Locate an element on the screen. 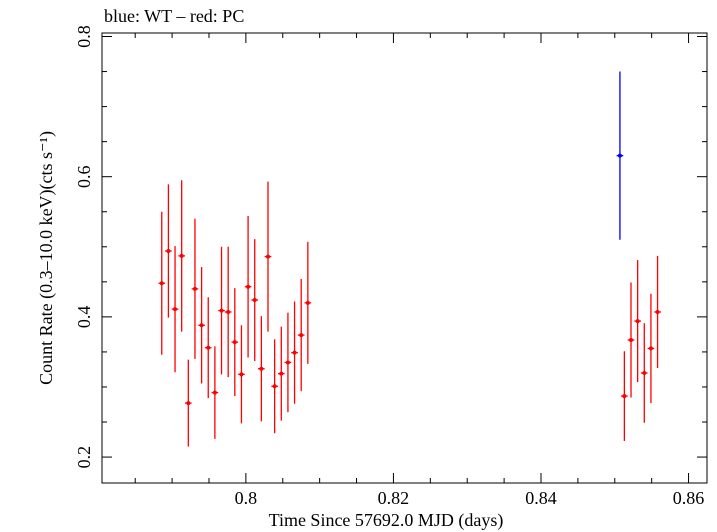 Image resolution: width=717 pixels, height=532 pixels. y-tick-label: 0.2 is located at coordinates (84, 457).